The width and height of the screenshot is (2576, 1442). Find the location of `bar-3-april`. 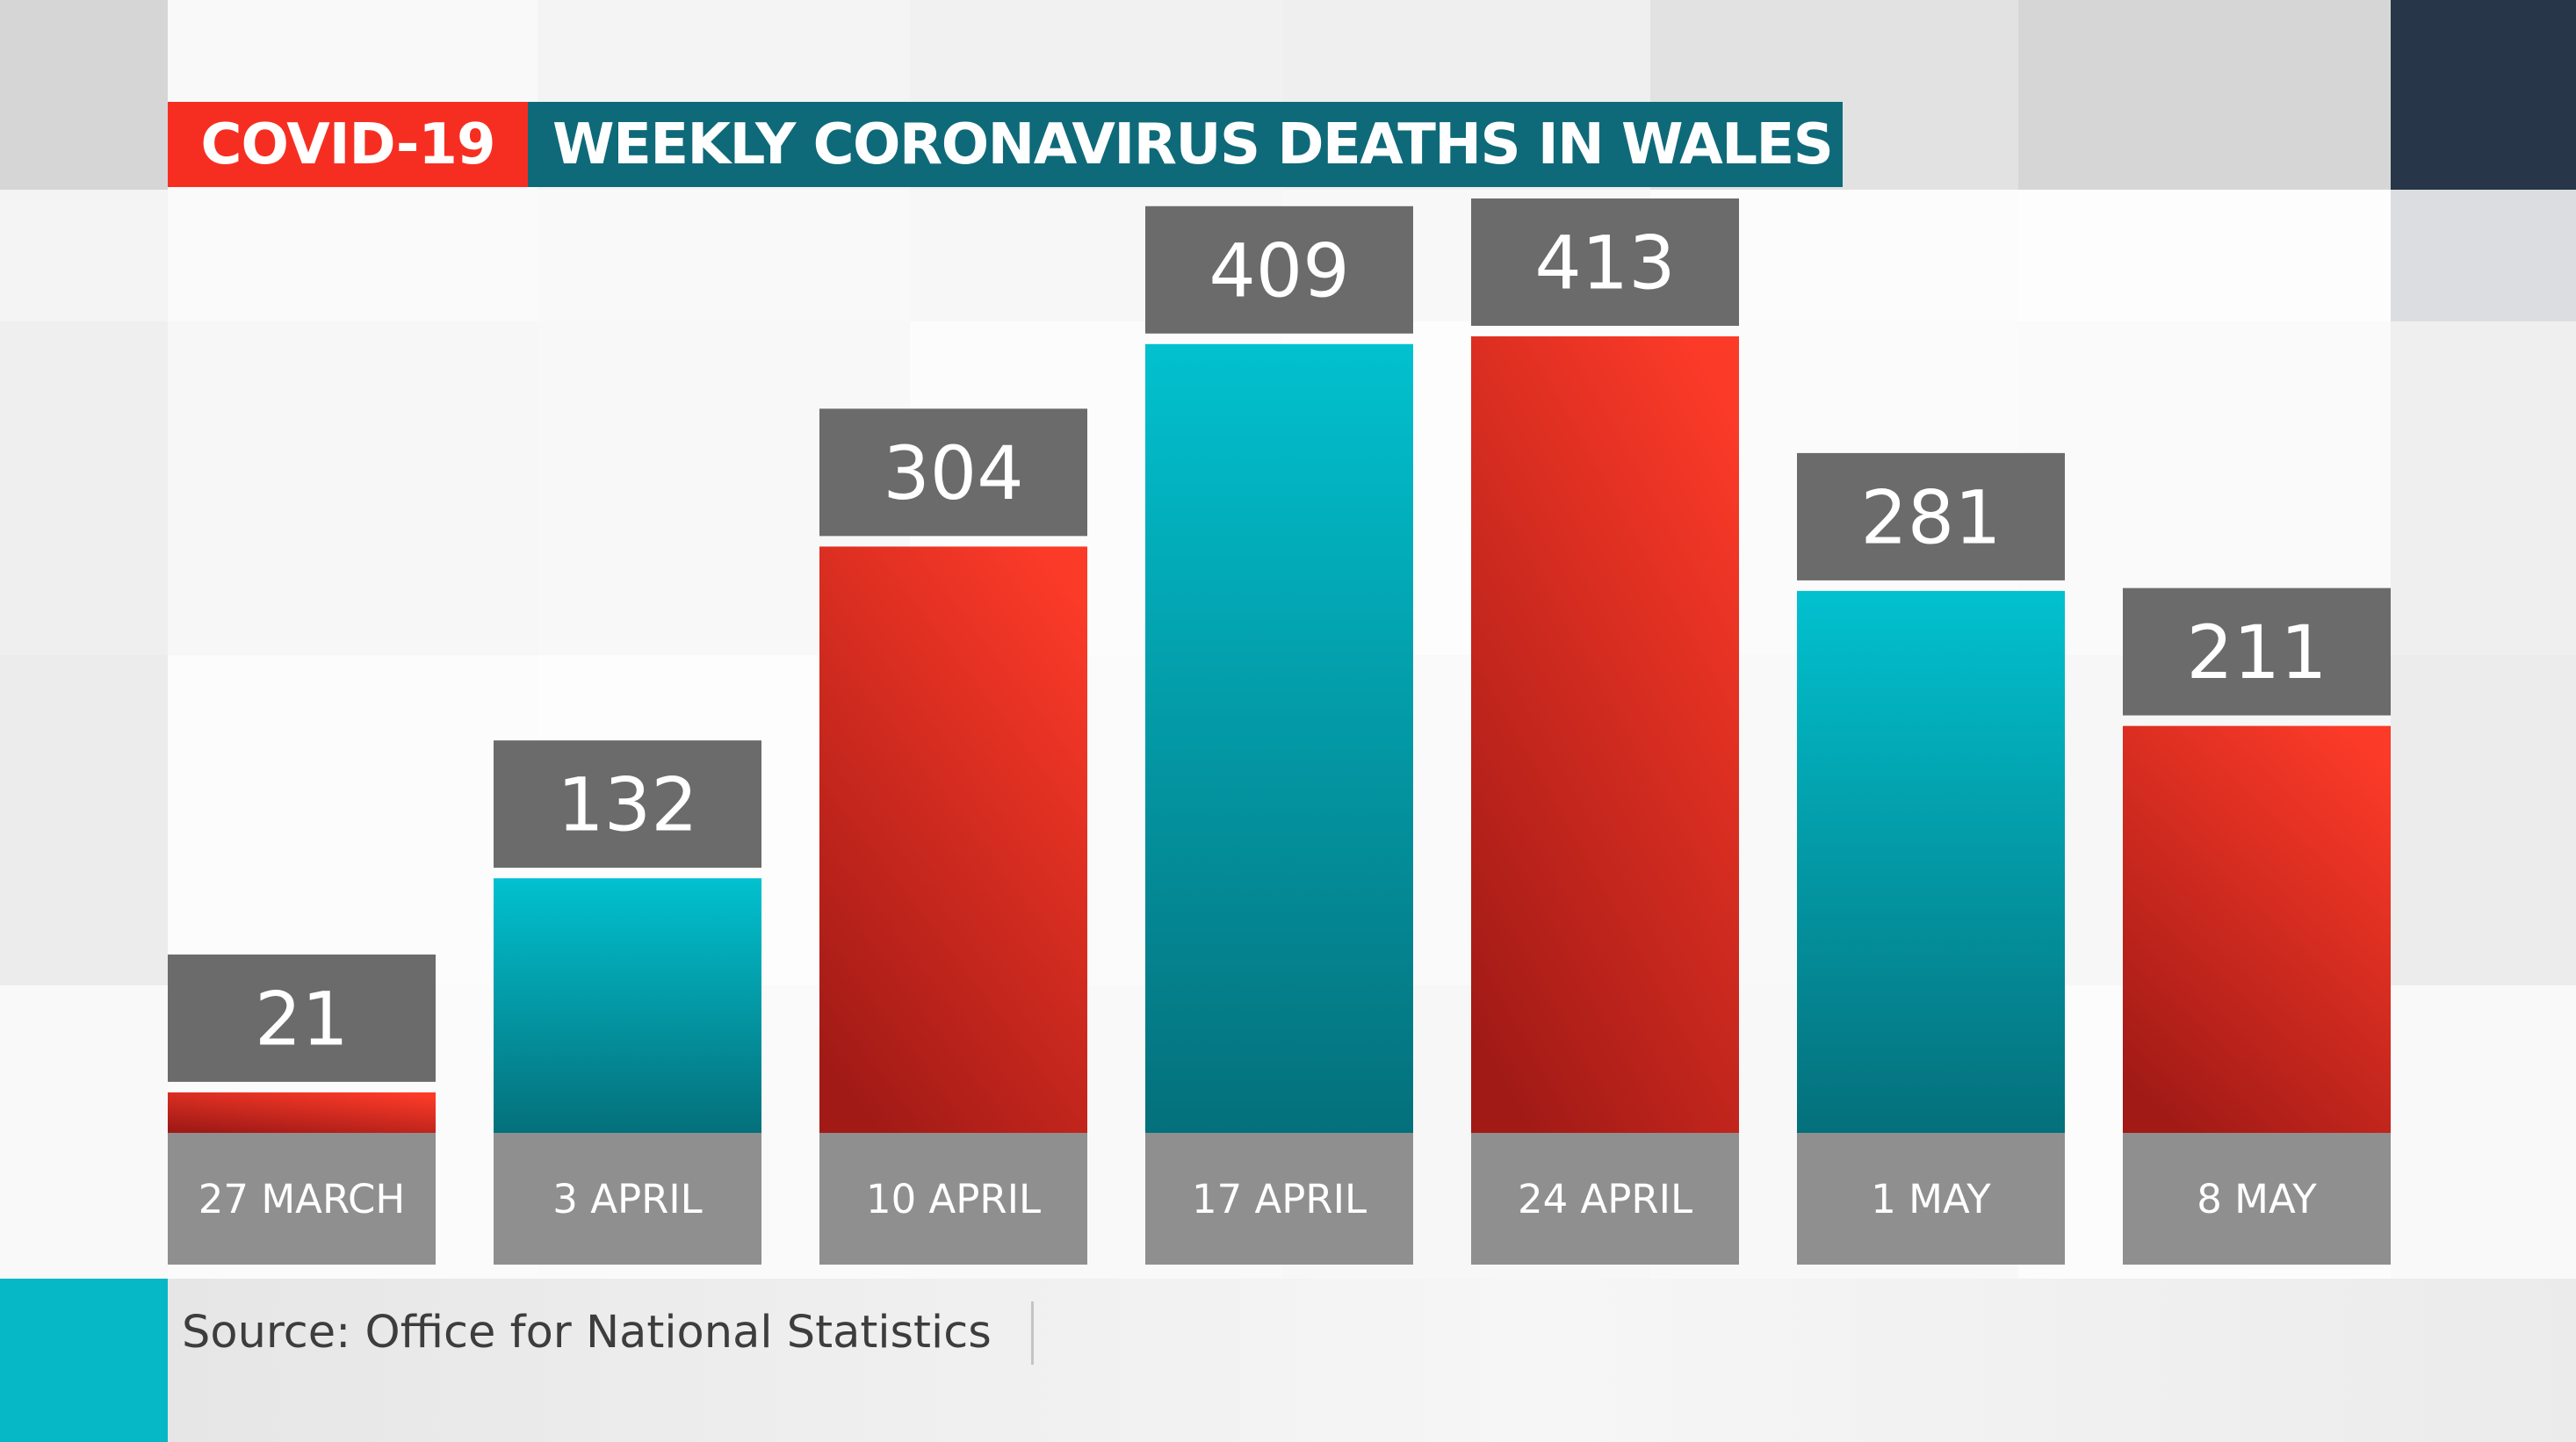

bar-3-april is located at coordinates (627, 1005).